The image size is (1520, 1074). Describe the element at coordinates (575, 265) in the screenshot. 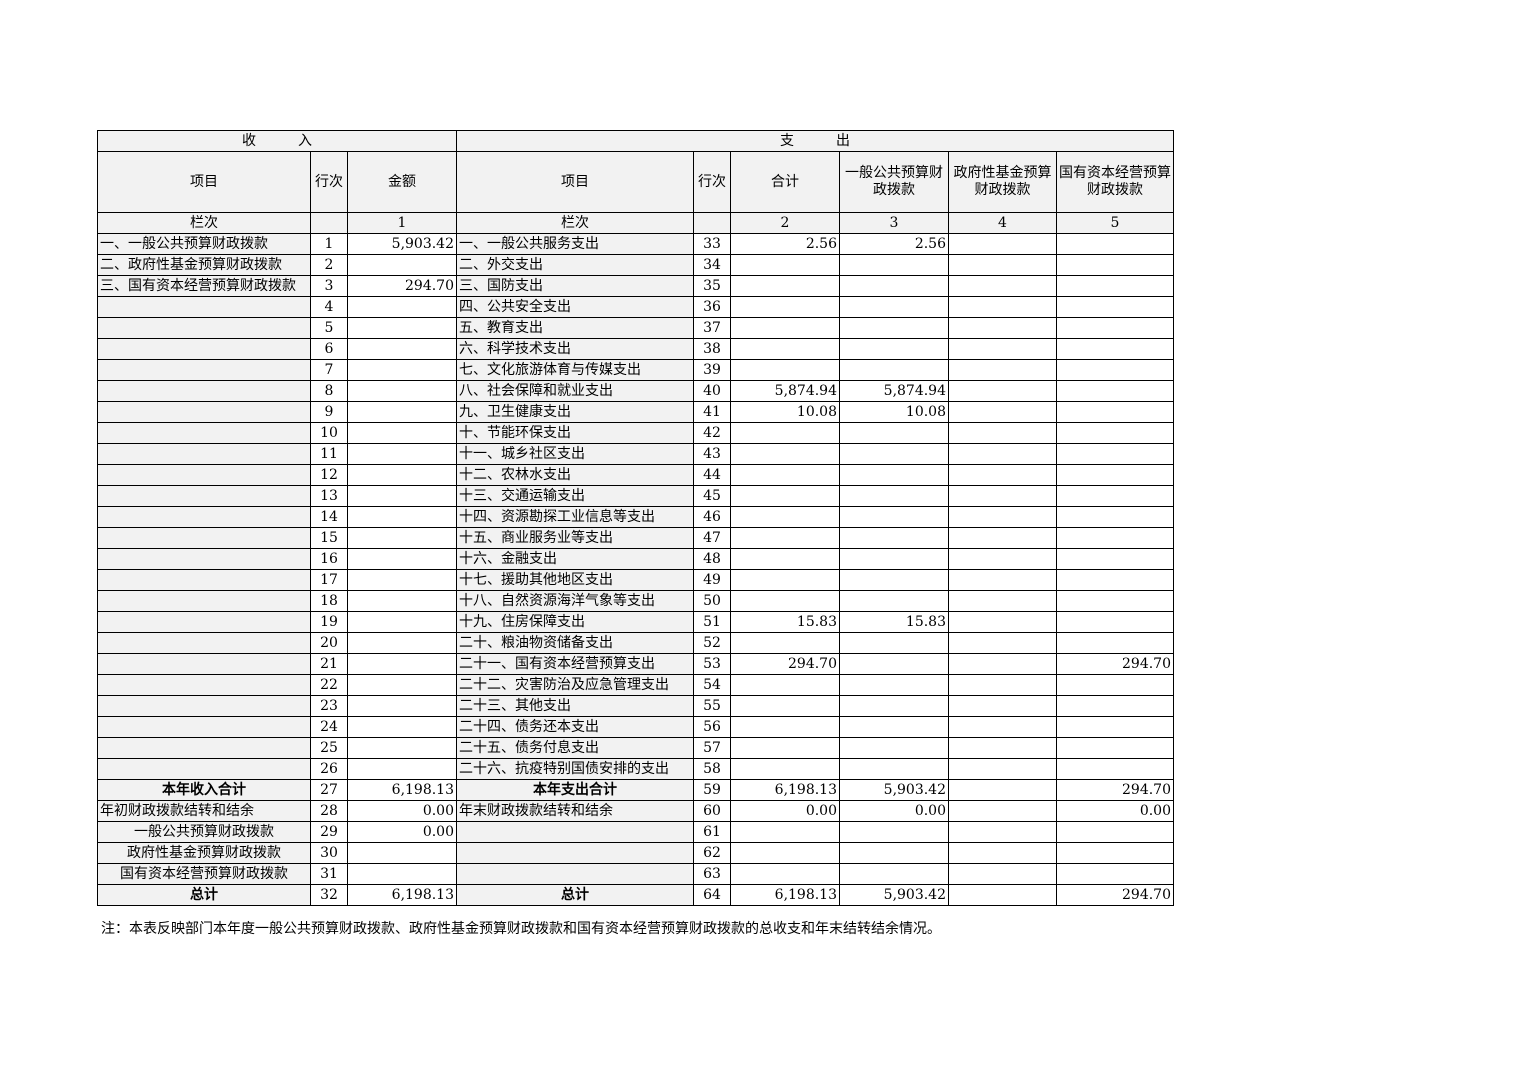

I see `cell: 二、外交支出` at that location.